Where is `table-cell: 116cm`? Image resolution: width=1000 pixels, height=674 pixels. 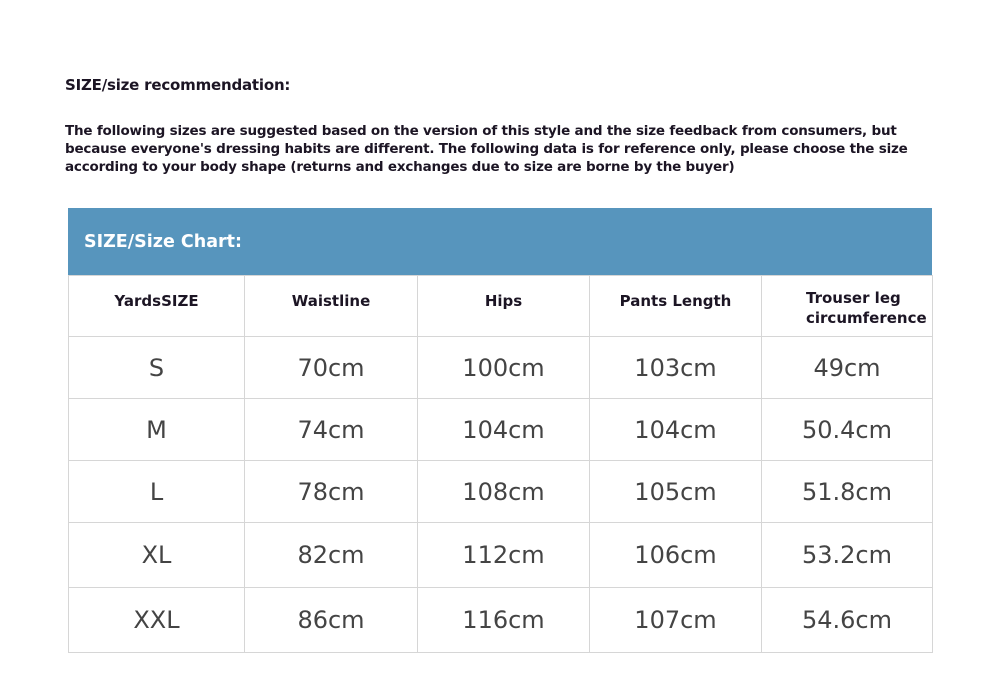 table-cell: 116cm is located at coordinates (503, 620).